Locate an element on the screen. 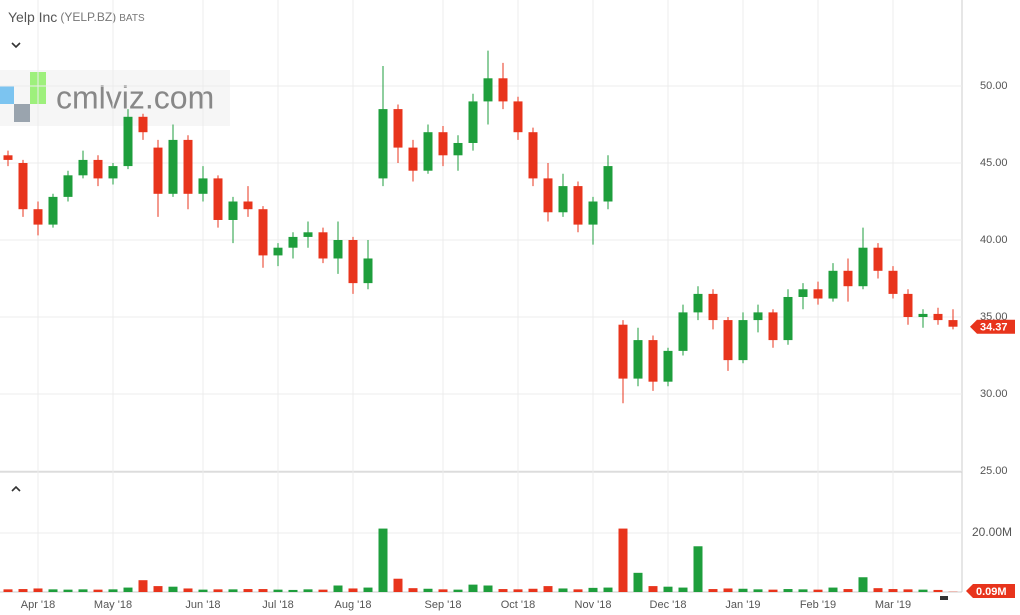  scroll-handle is located at coordinates (944, 598).